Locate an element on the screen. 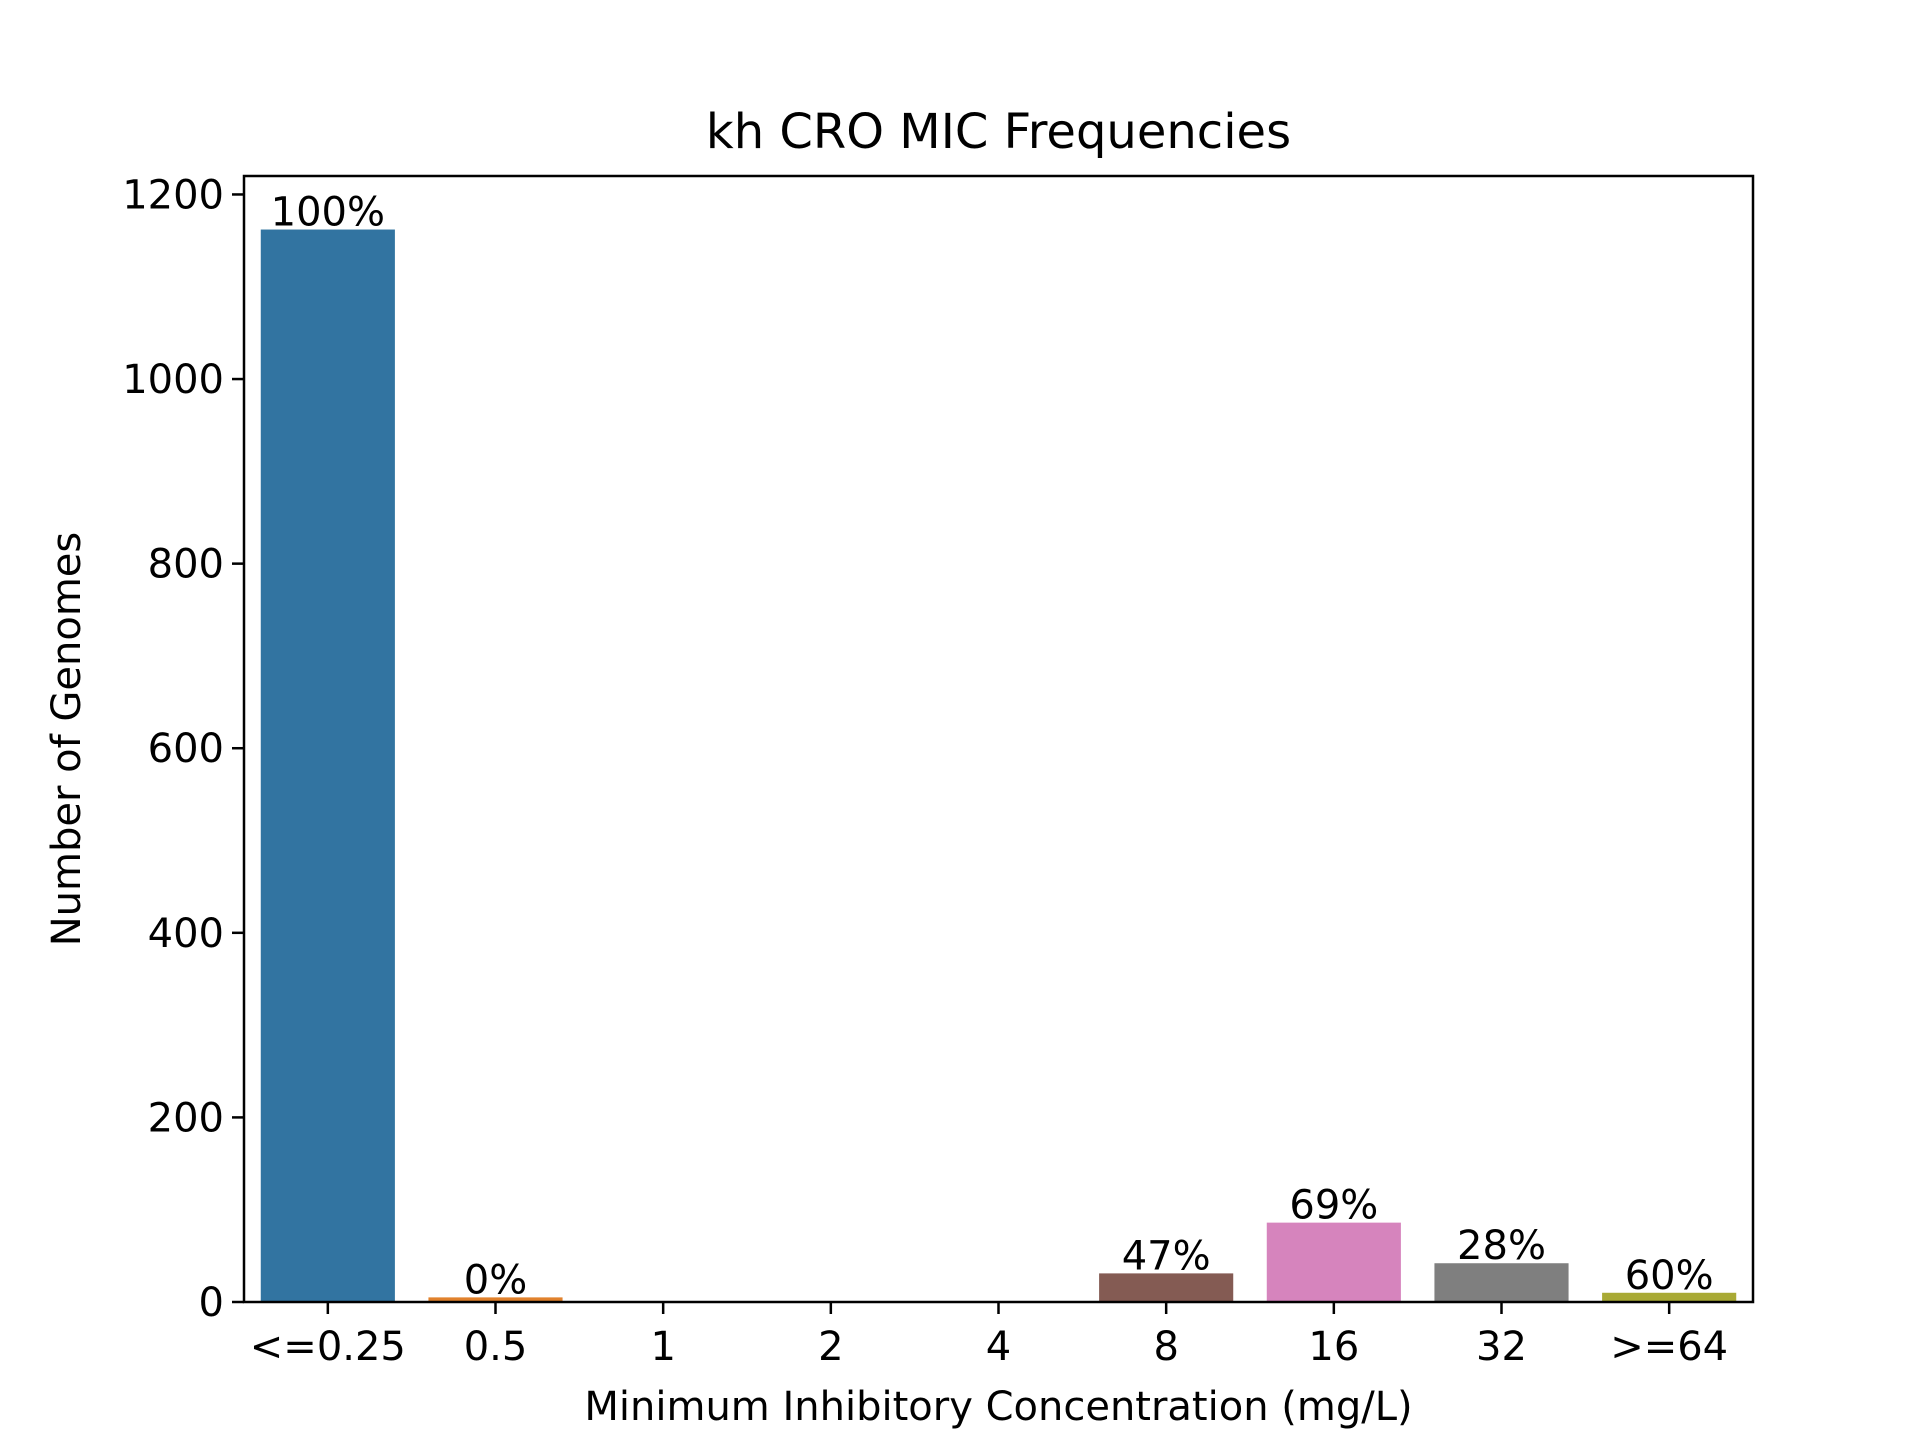 Image resolution: width=1920 pixels, height=1440 pixels. y-tick-label: 1200 is located at coordinates (173, 195).